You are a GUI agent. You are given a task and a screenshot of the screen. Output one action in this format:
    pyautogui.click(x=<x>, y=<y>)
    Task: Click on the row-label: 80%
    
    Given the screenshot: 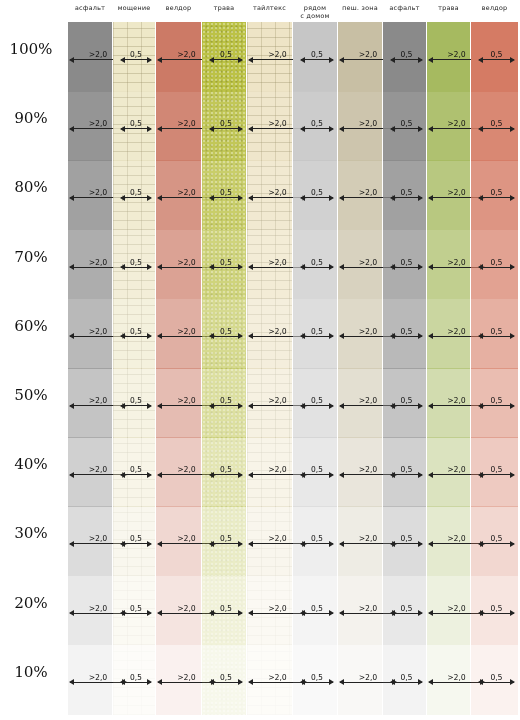 What is the action you would take?
    pyautogui.click(x=31, y=187)
    